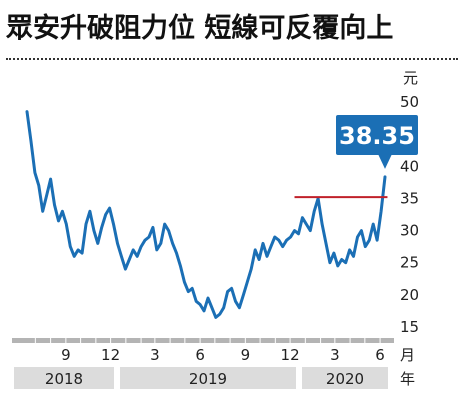 The height and width of the screenshot is (406, 464). I want to click on title-divider, so click(232, 59).